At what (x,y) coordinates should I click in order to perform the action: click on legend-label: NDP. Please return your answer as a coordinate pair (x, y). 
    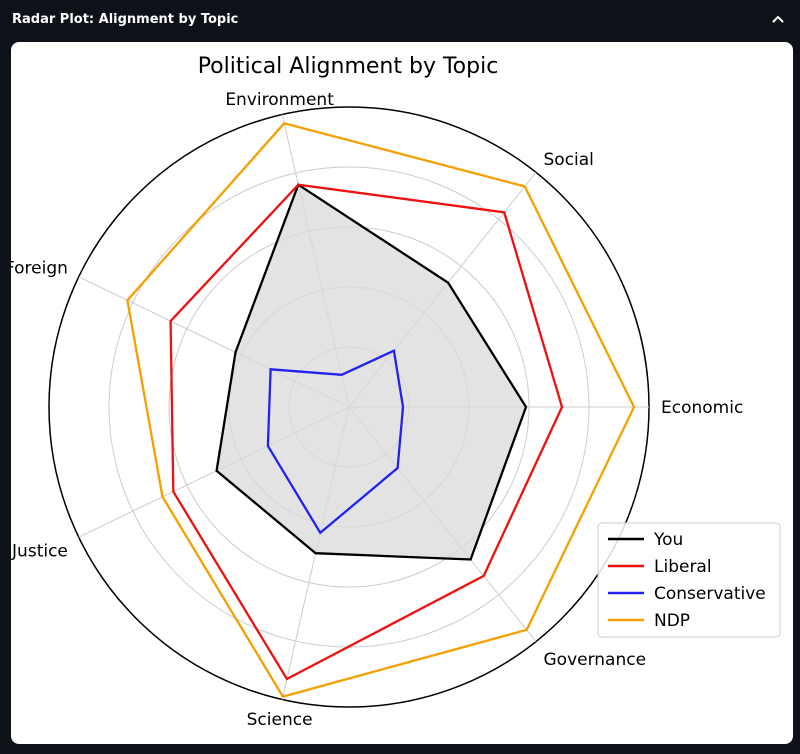
    Looking at the image, I should click on (672, 621).